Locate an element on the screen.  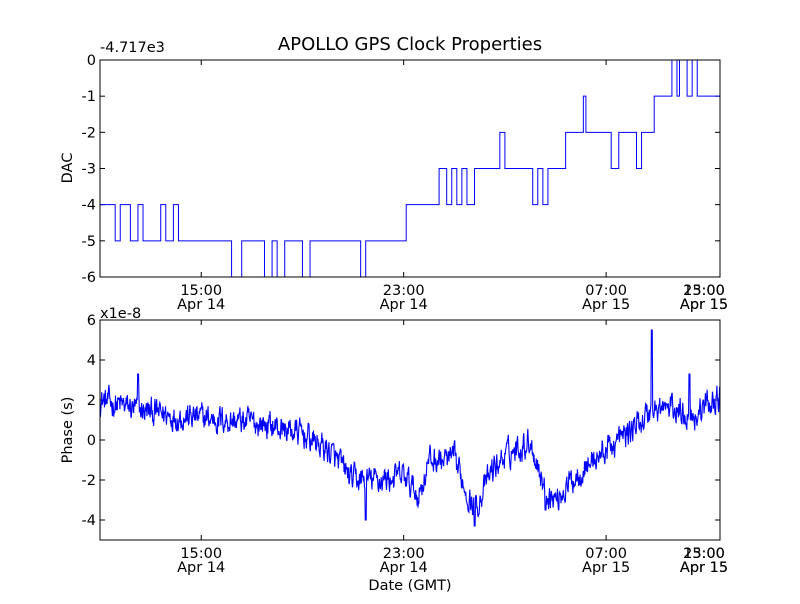
phase-x-axis-label: Date (GMT) is located at coordinates (409, 586).